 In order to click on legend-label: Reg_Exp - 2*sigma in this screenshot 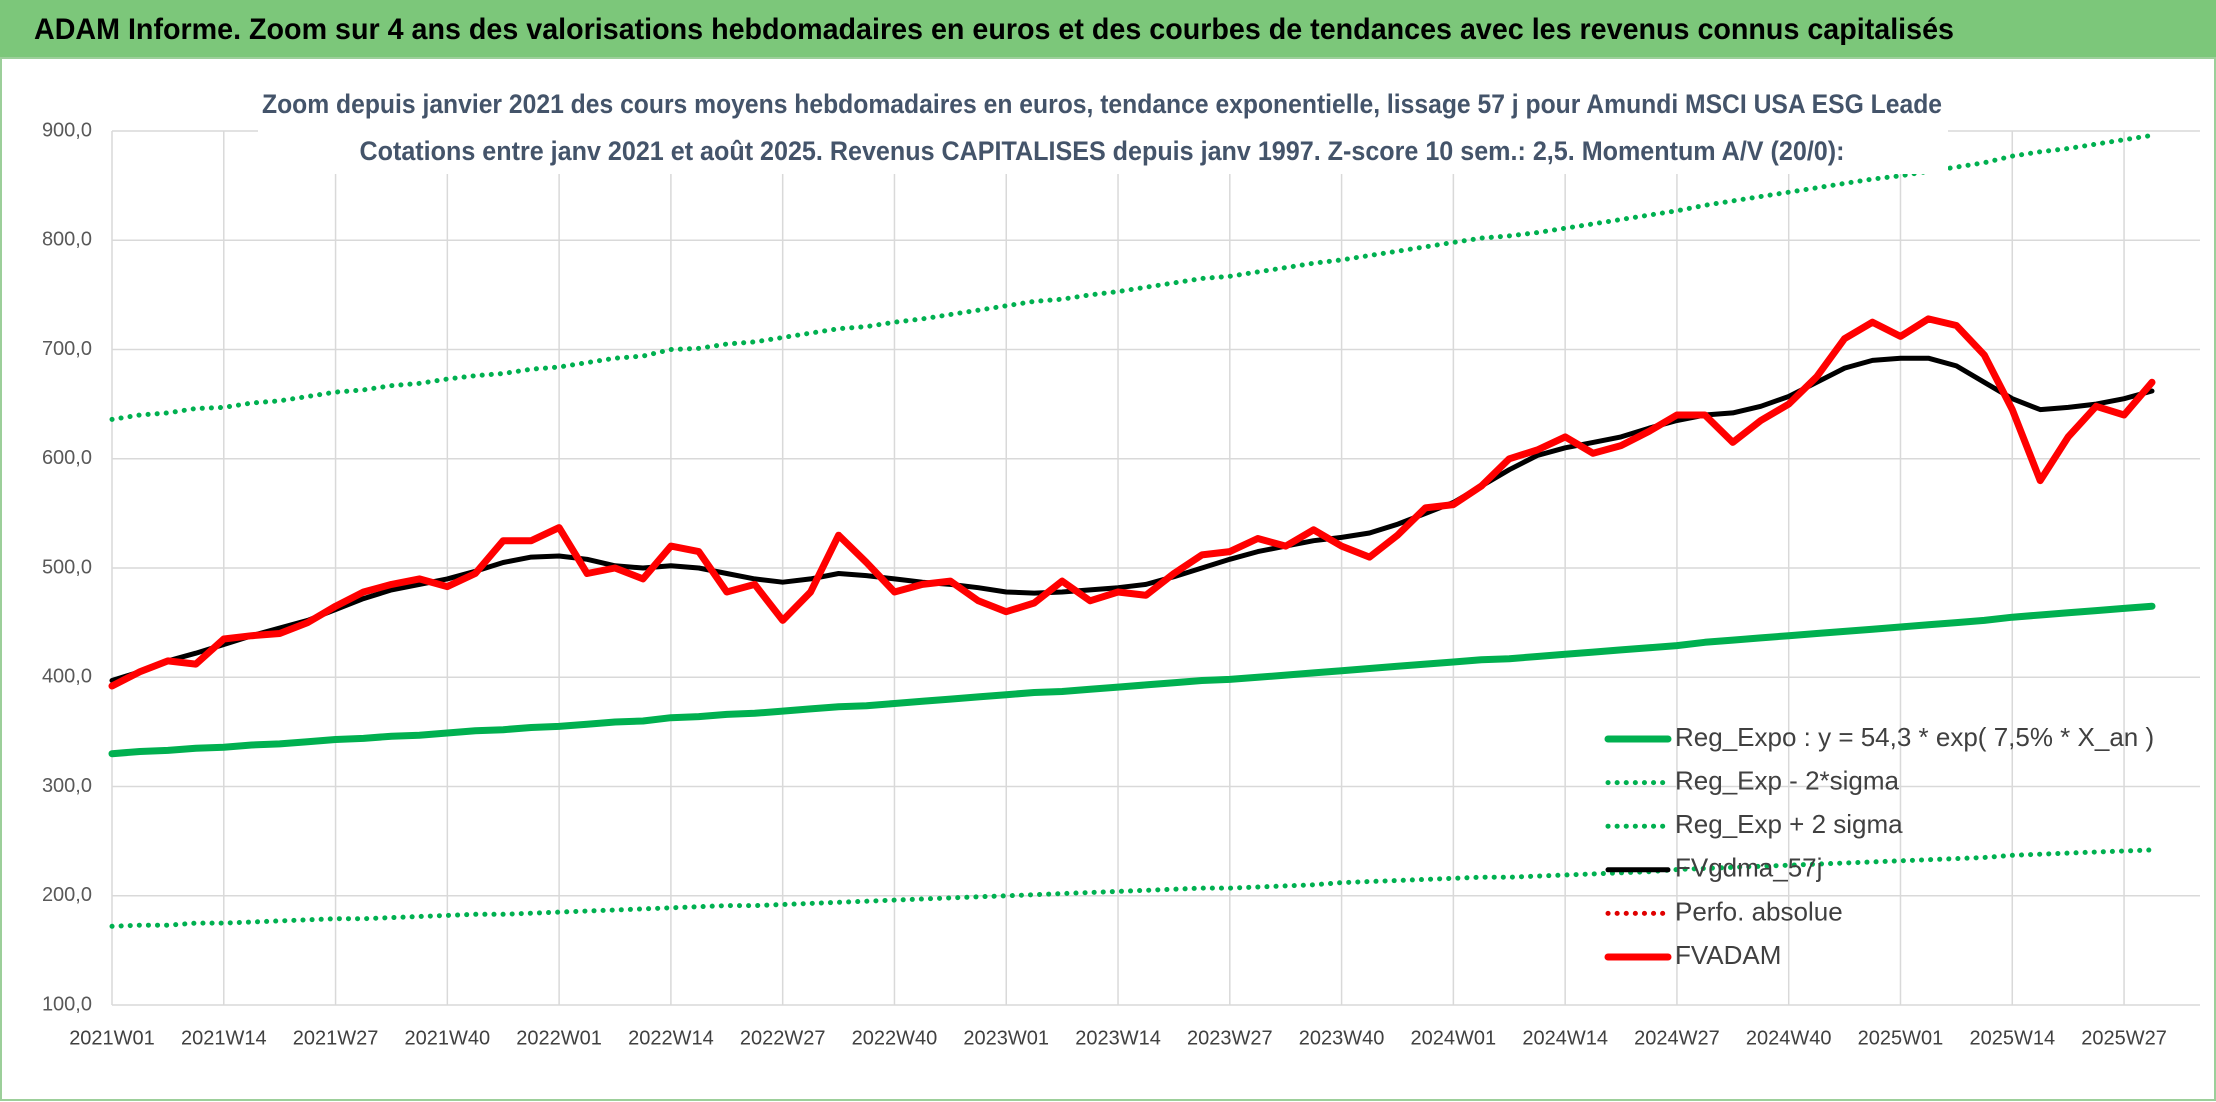, I will do `click(1787, 780)`.